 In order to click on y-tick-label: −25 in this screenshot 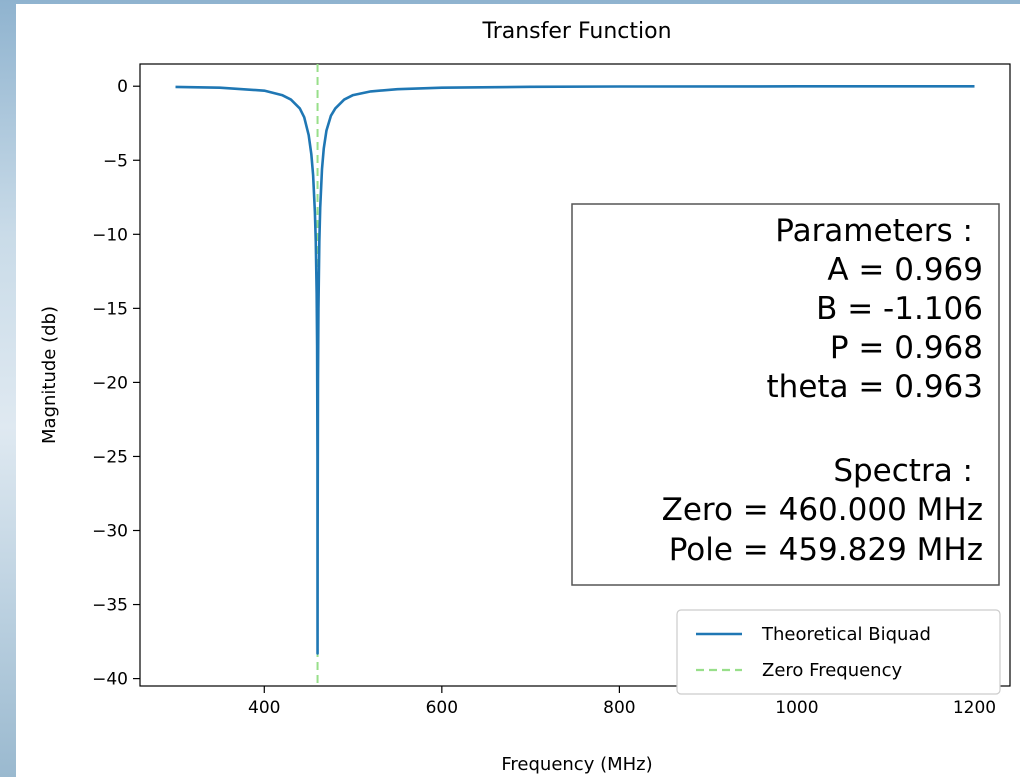, I will do `click(110, 457)`.